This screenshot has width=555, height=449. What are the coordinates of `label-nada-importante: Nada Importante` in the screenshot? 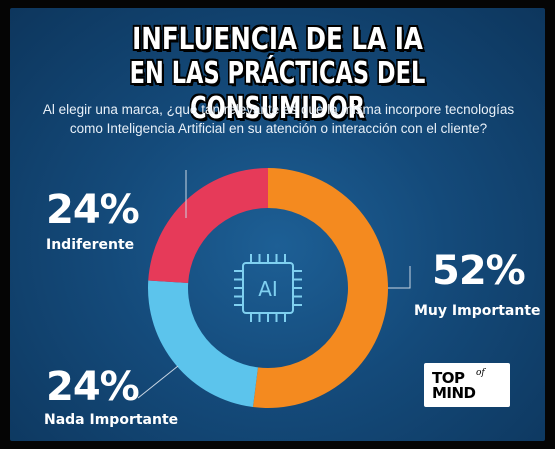 It's located at (111, 420).